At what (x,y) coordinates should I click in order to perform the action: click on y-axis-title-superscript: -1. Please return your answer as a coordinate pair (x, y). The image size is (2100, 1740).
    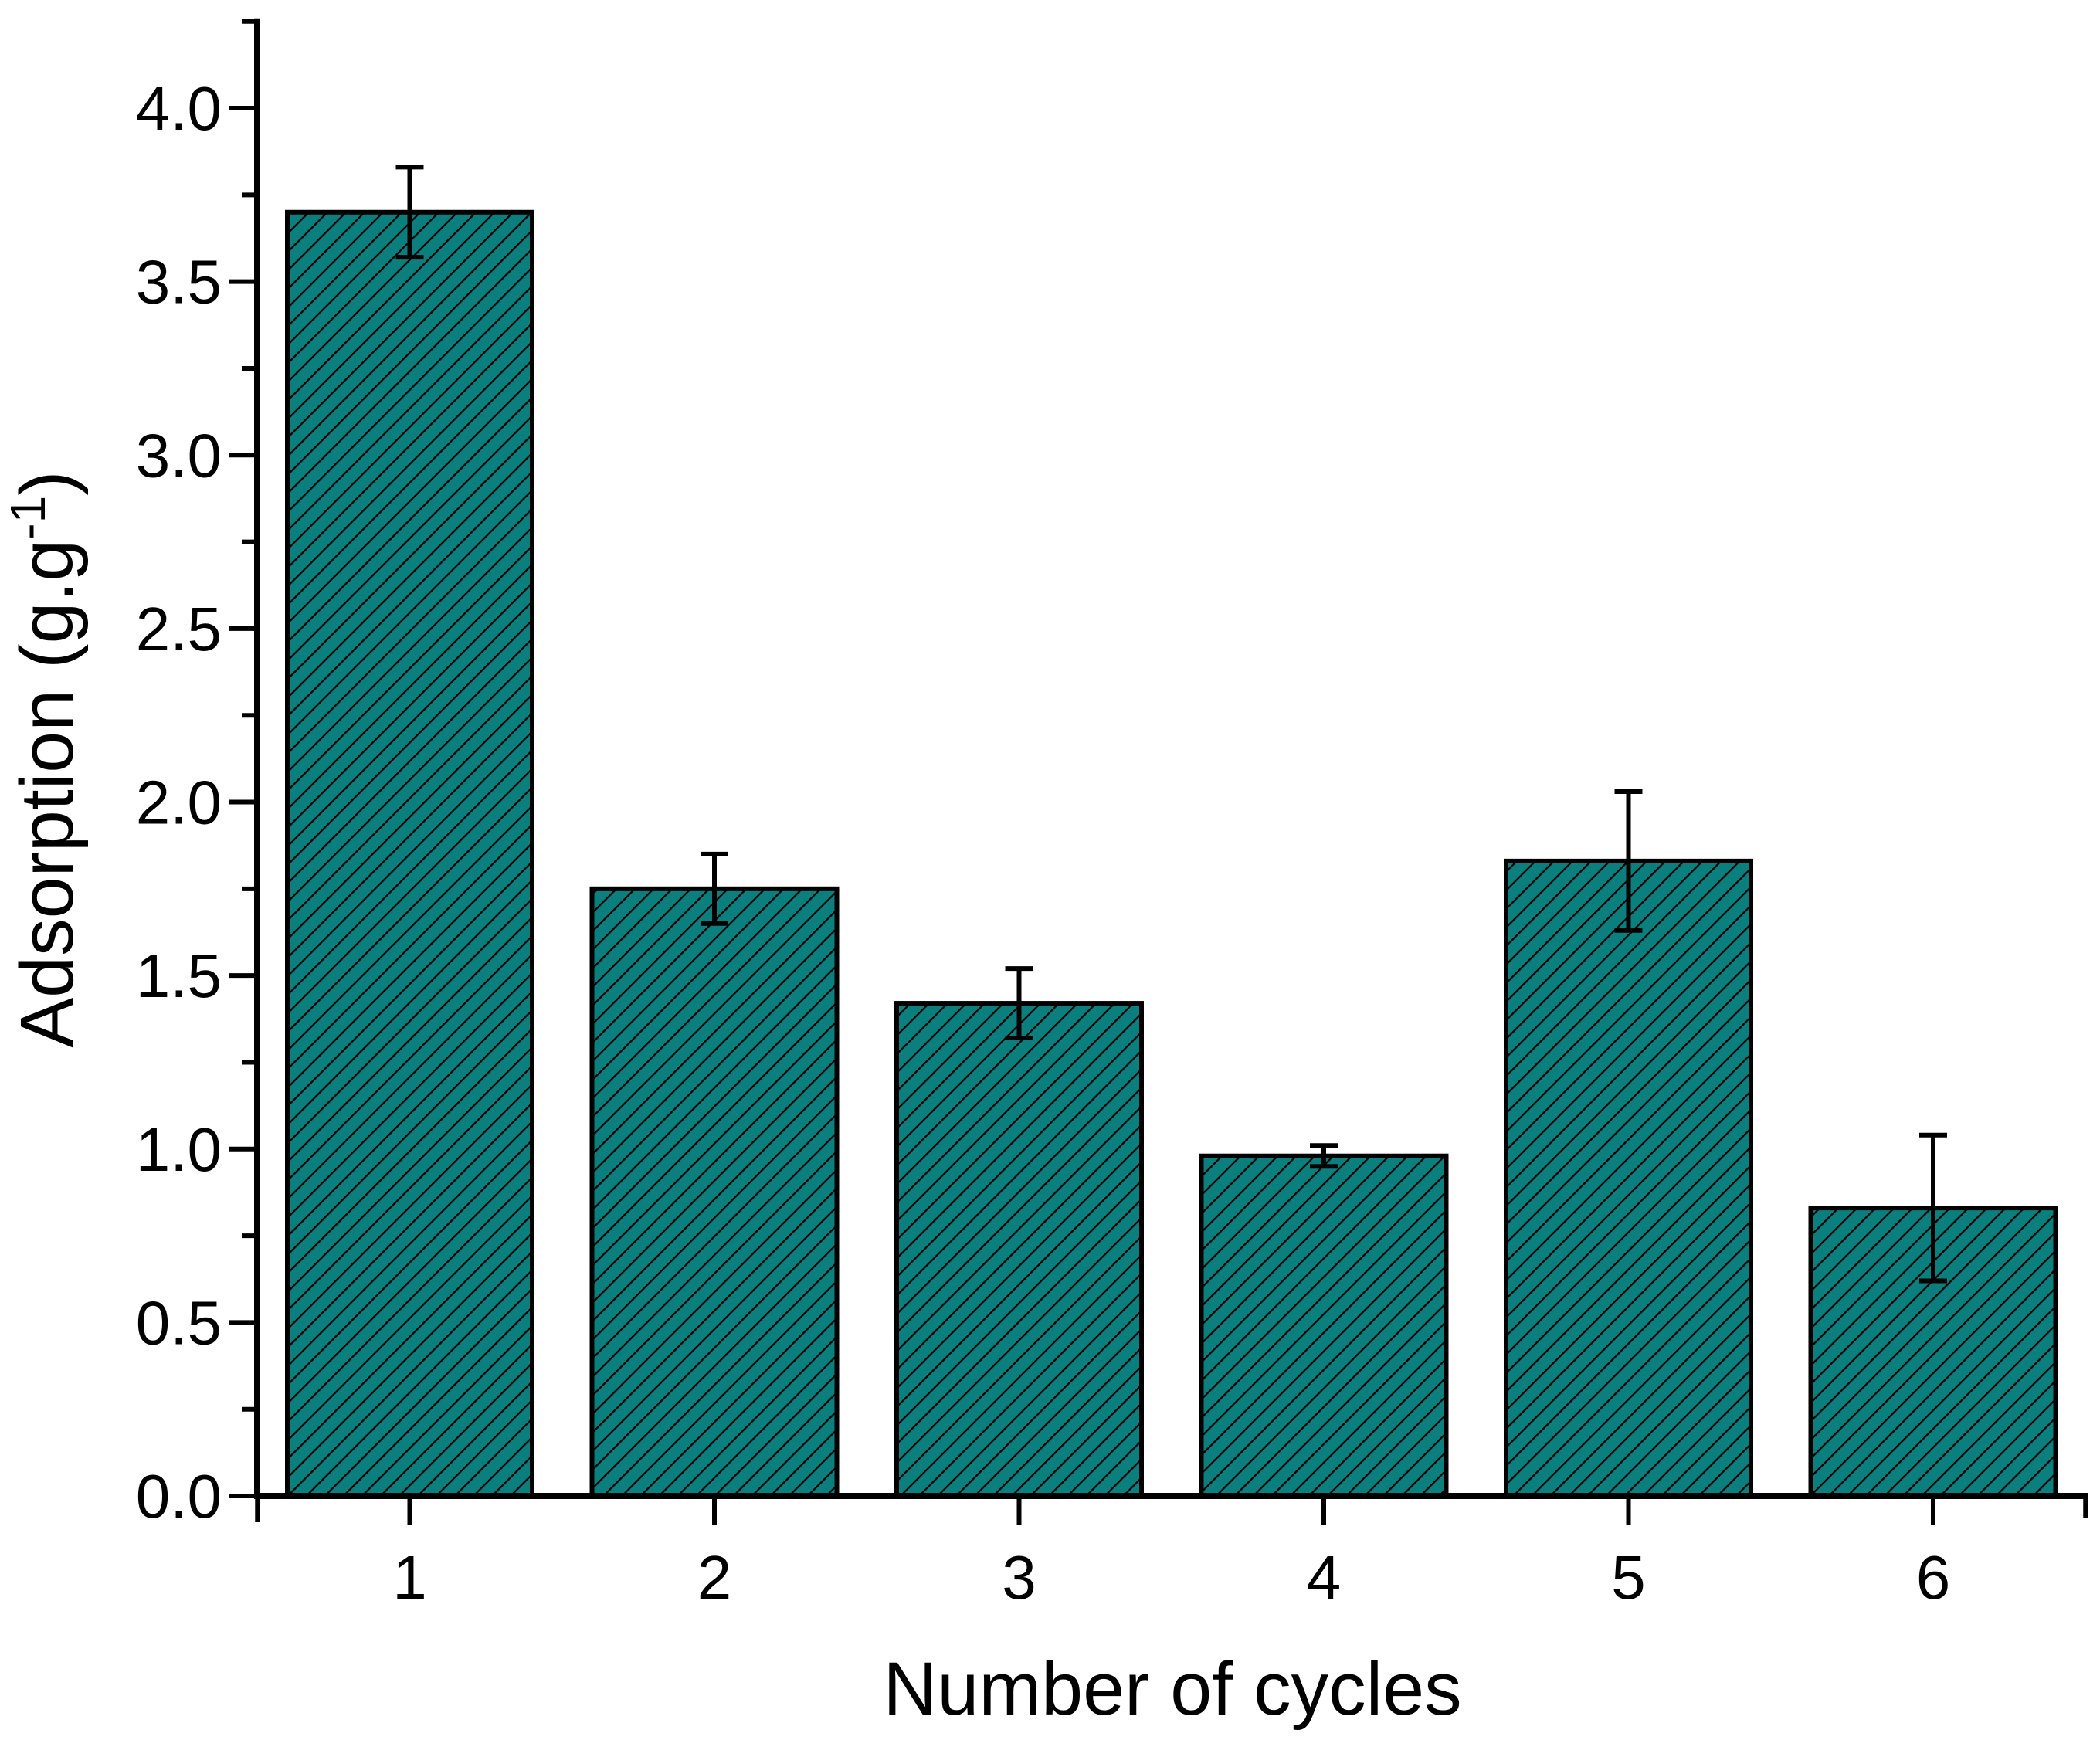
    Looking at the image, I should click on (28, 518).